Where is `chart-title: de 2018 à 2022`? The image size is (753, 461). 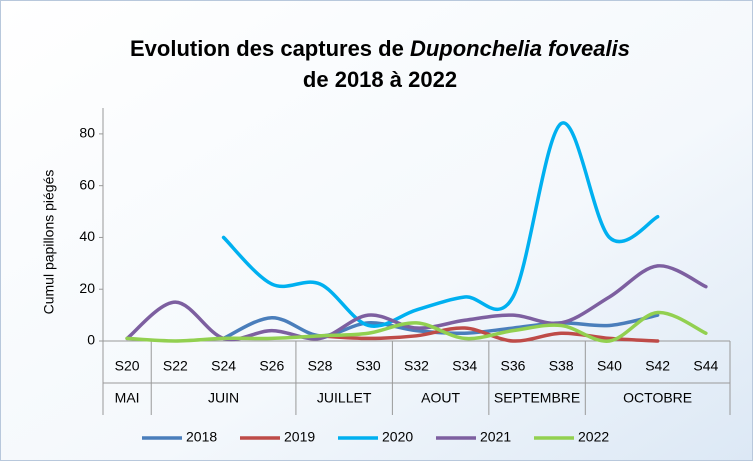 chart-title: de 2018 à 2022 is located at coordinates (380, 79).